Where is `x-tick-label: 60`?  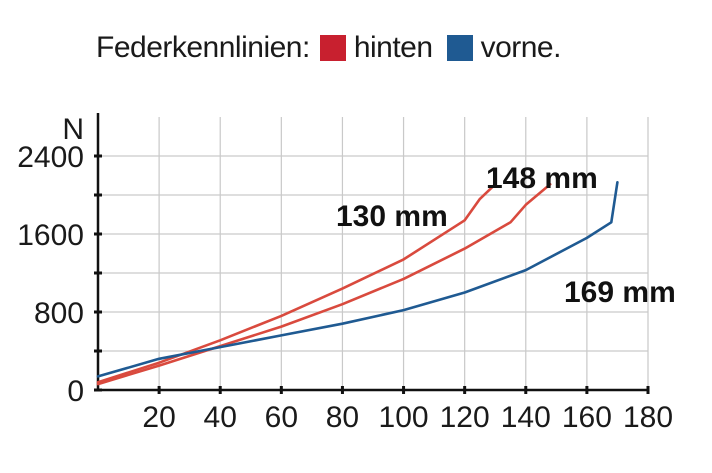
x-tick-label: 60 is located at coordinates (281, 417).